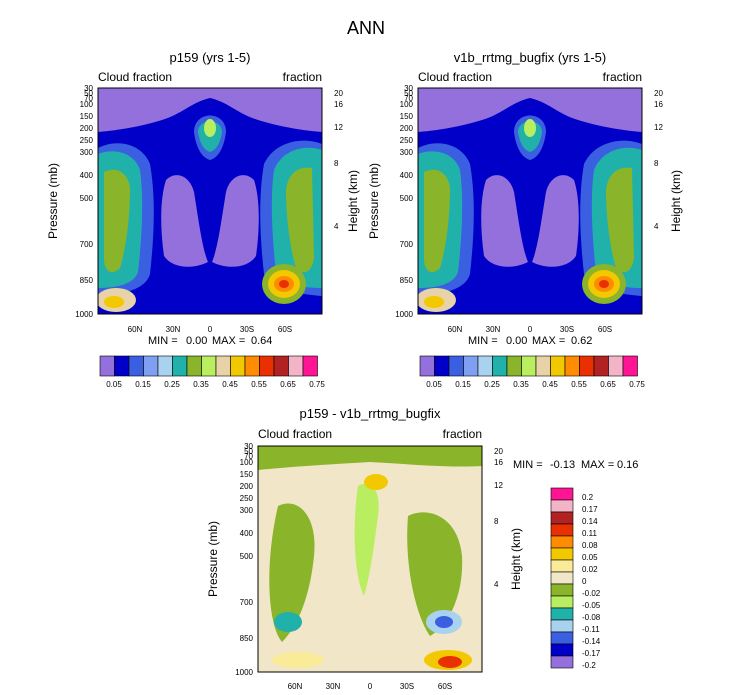 Image resolution: width=732 pixels, height=695 pixels. Describe the element at coordinates (336, 226) in the screenshot. I see `height-tick: 4` at that location.